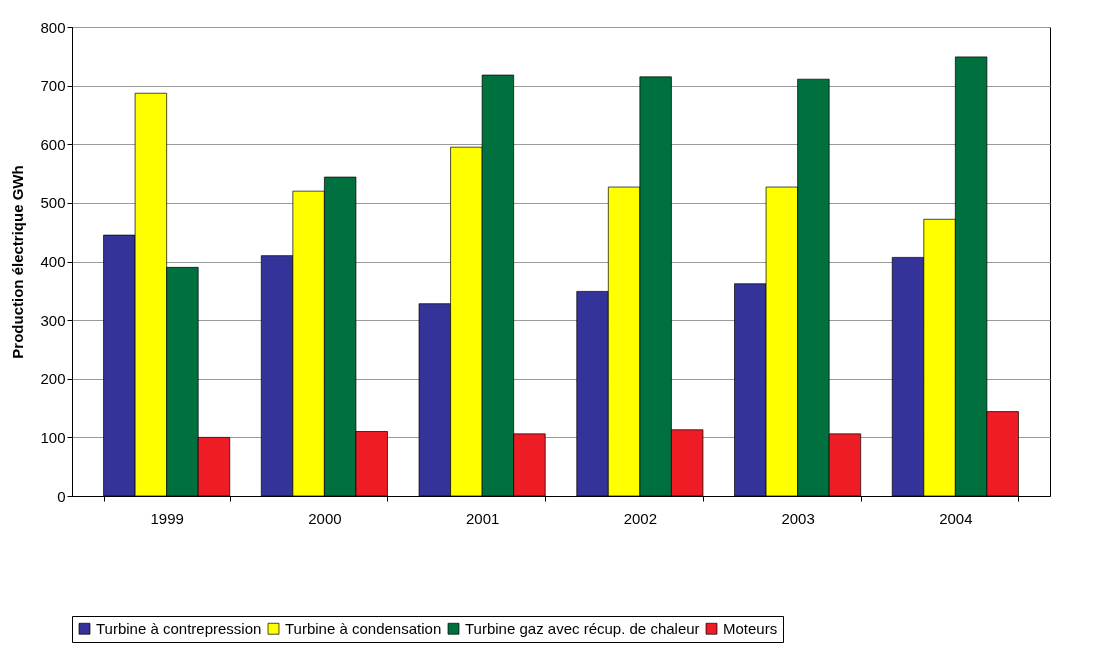 The image size is (1094, 661). Describe the element at coordinates (582, 628) in the screenshot. I see `legend-label: Turbine gaz avec récup. de chaleur` at that location.